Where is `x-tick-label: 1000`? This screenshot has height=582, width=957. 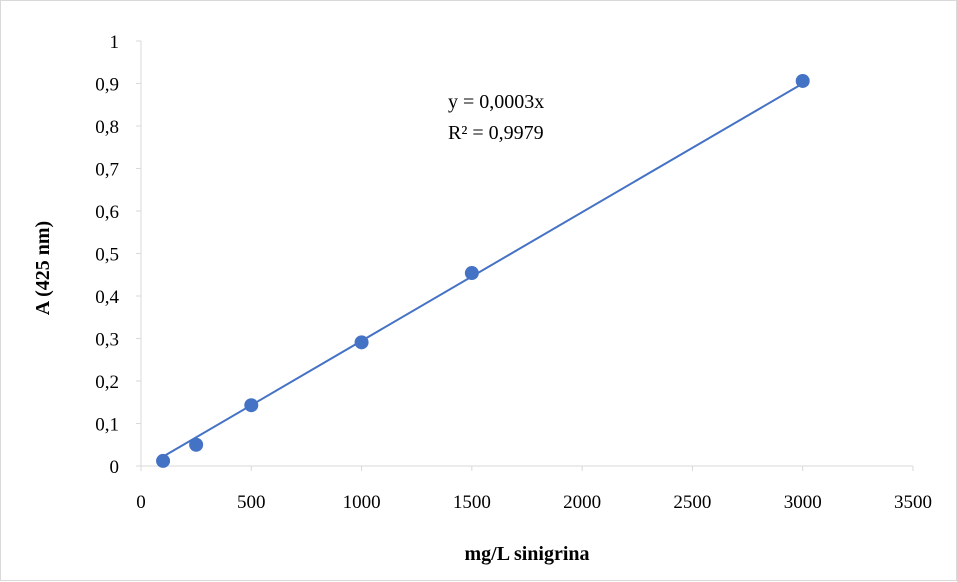 x-tick-label: 1000 is located at coordinates (362, 502).